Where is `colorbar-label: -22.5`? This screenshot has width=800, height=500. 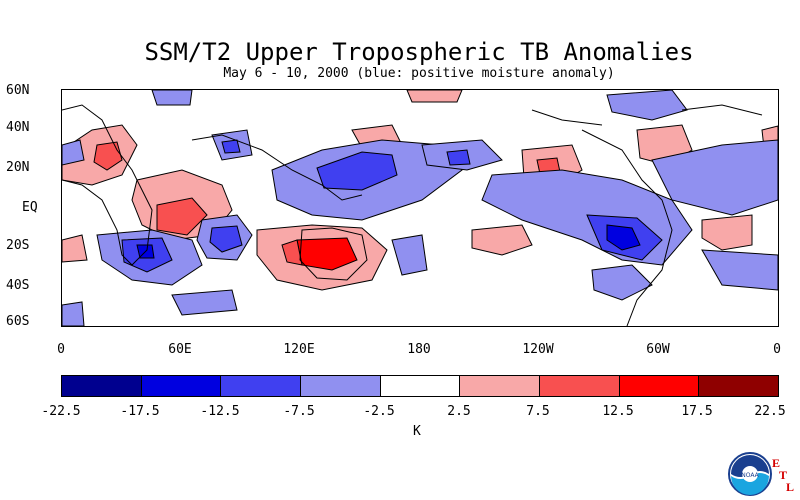 colorbar-label: -22.5 is located at coordinates (61, 411).